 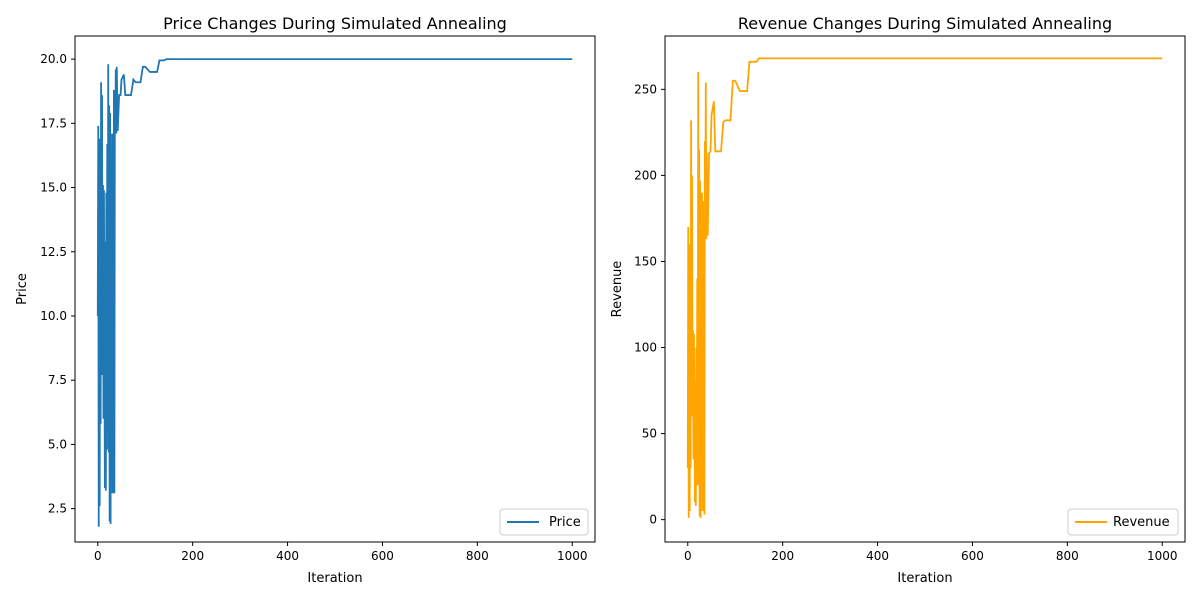 I want to click on revenue-y-tick-label: 250, so click(x=645, y=89).